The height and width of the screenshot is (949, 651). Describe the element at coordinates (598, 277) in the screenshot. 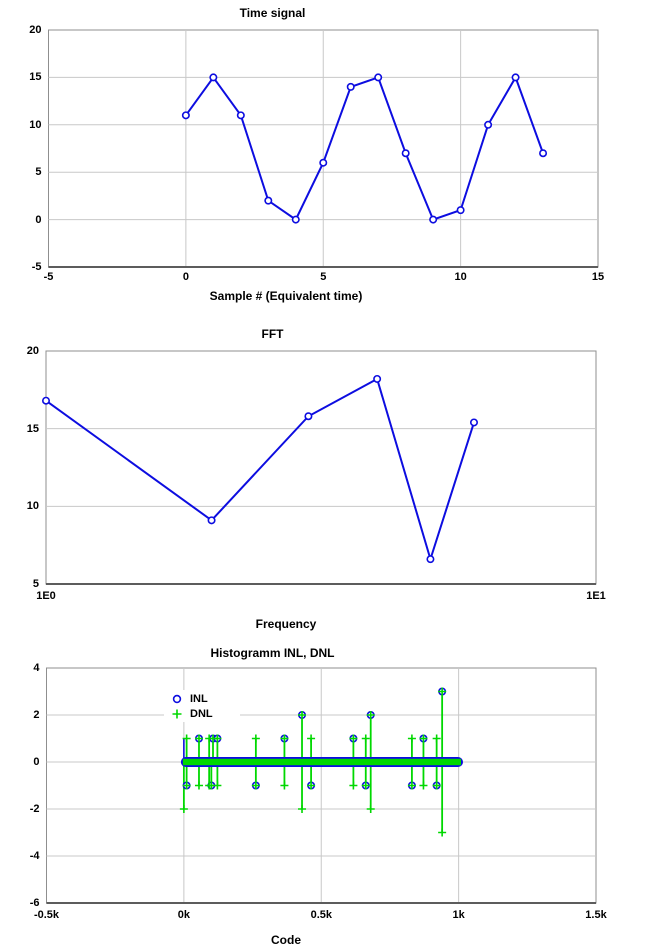

I see `time-signal-xtick-15: 15` at that location.